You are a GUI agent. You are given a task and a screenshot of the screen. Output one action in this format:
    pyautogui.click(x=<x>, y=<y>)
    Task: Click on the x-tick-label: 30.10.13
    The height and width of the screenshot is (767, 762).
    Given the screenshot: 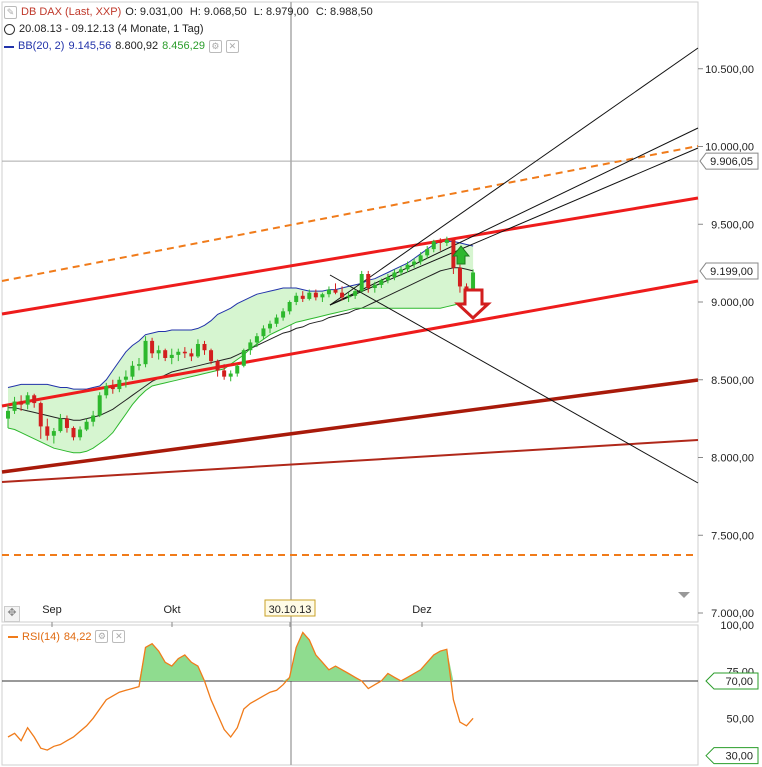 What is the action you would take?
    pyautogui.click(x=290, y=610)
    